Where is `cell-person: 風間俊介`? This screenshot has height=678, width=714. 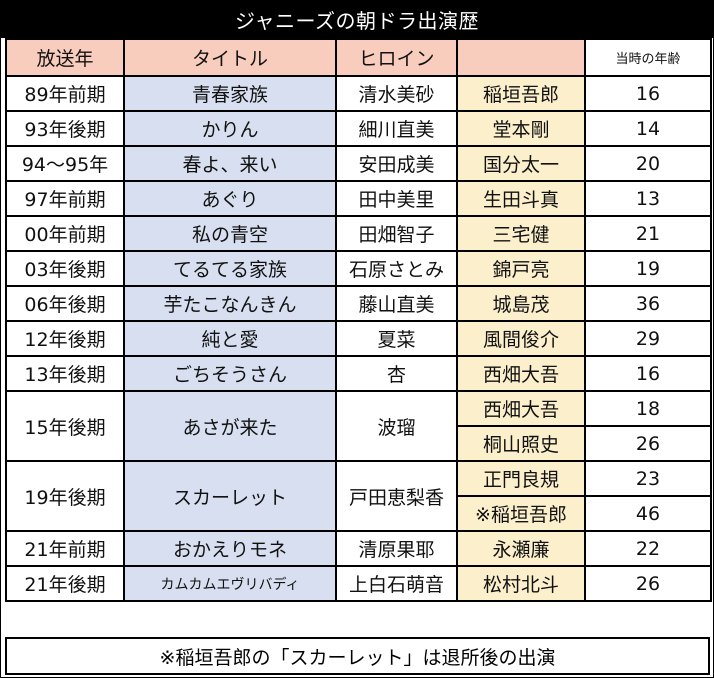 cell-person: 風間俊介 is located at coordinates (521, 338).